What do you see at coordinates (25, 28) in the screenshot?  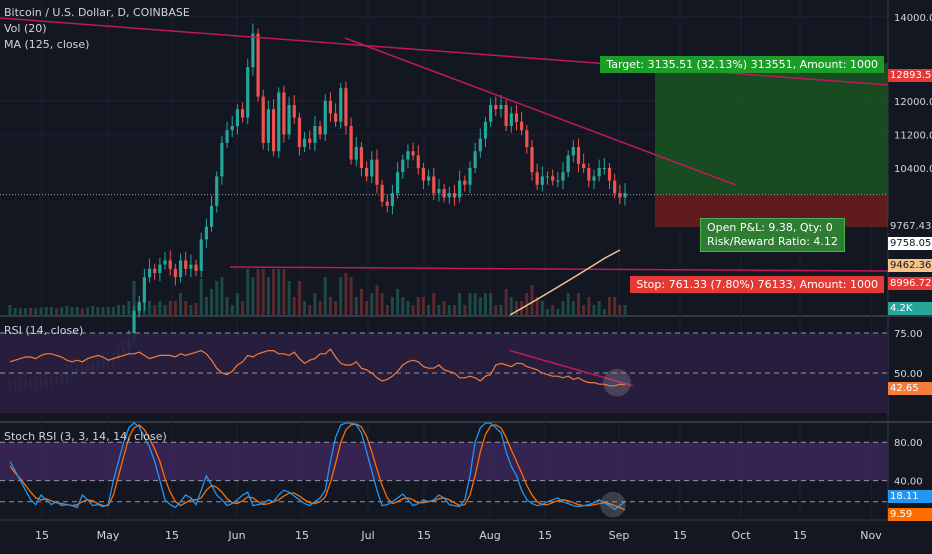 I see `legend-vol: Vol (20)` at bounding box center [25, 28].